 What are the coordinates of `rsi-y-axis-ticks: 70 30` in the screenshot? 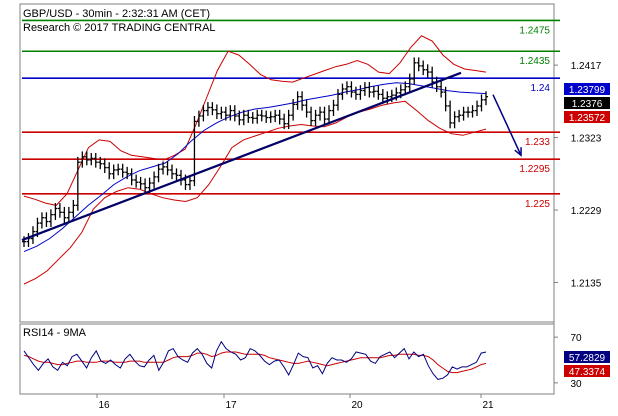 It's located at (568, 361).